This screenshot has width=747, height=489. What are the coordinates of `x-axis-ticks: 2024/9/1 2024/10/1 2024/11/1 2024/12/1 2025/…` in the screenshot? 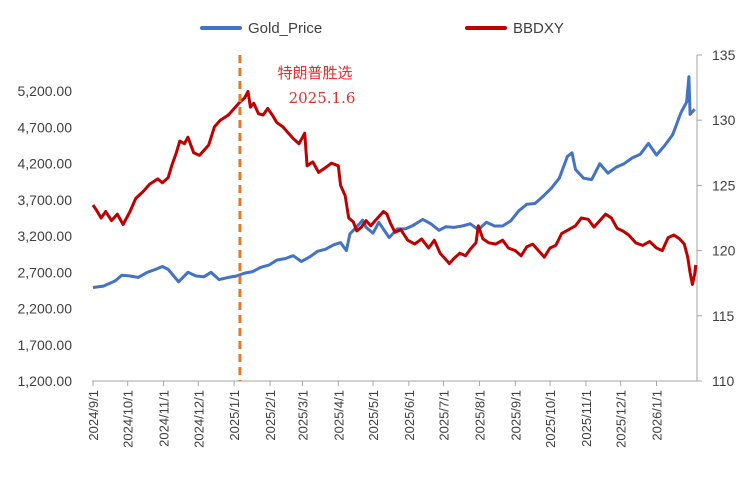 It's located at (375, 414).